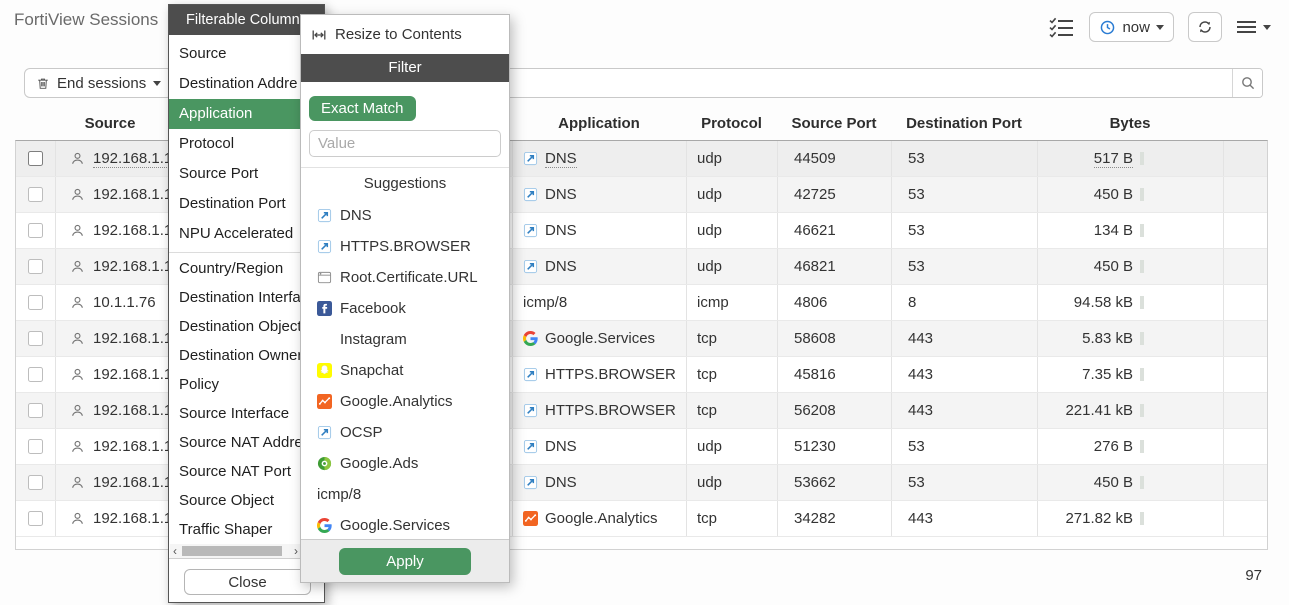  I want to click on suggestion-item: Instagram, so click(405, 339).